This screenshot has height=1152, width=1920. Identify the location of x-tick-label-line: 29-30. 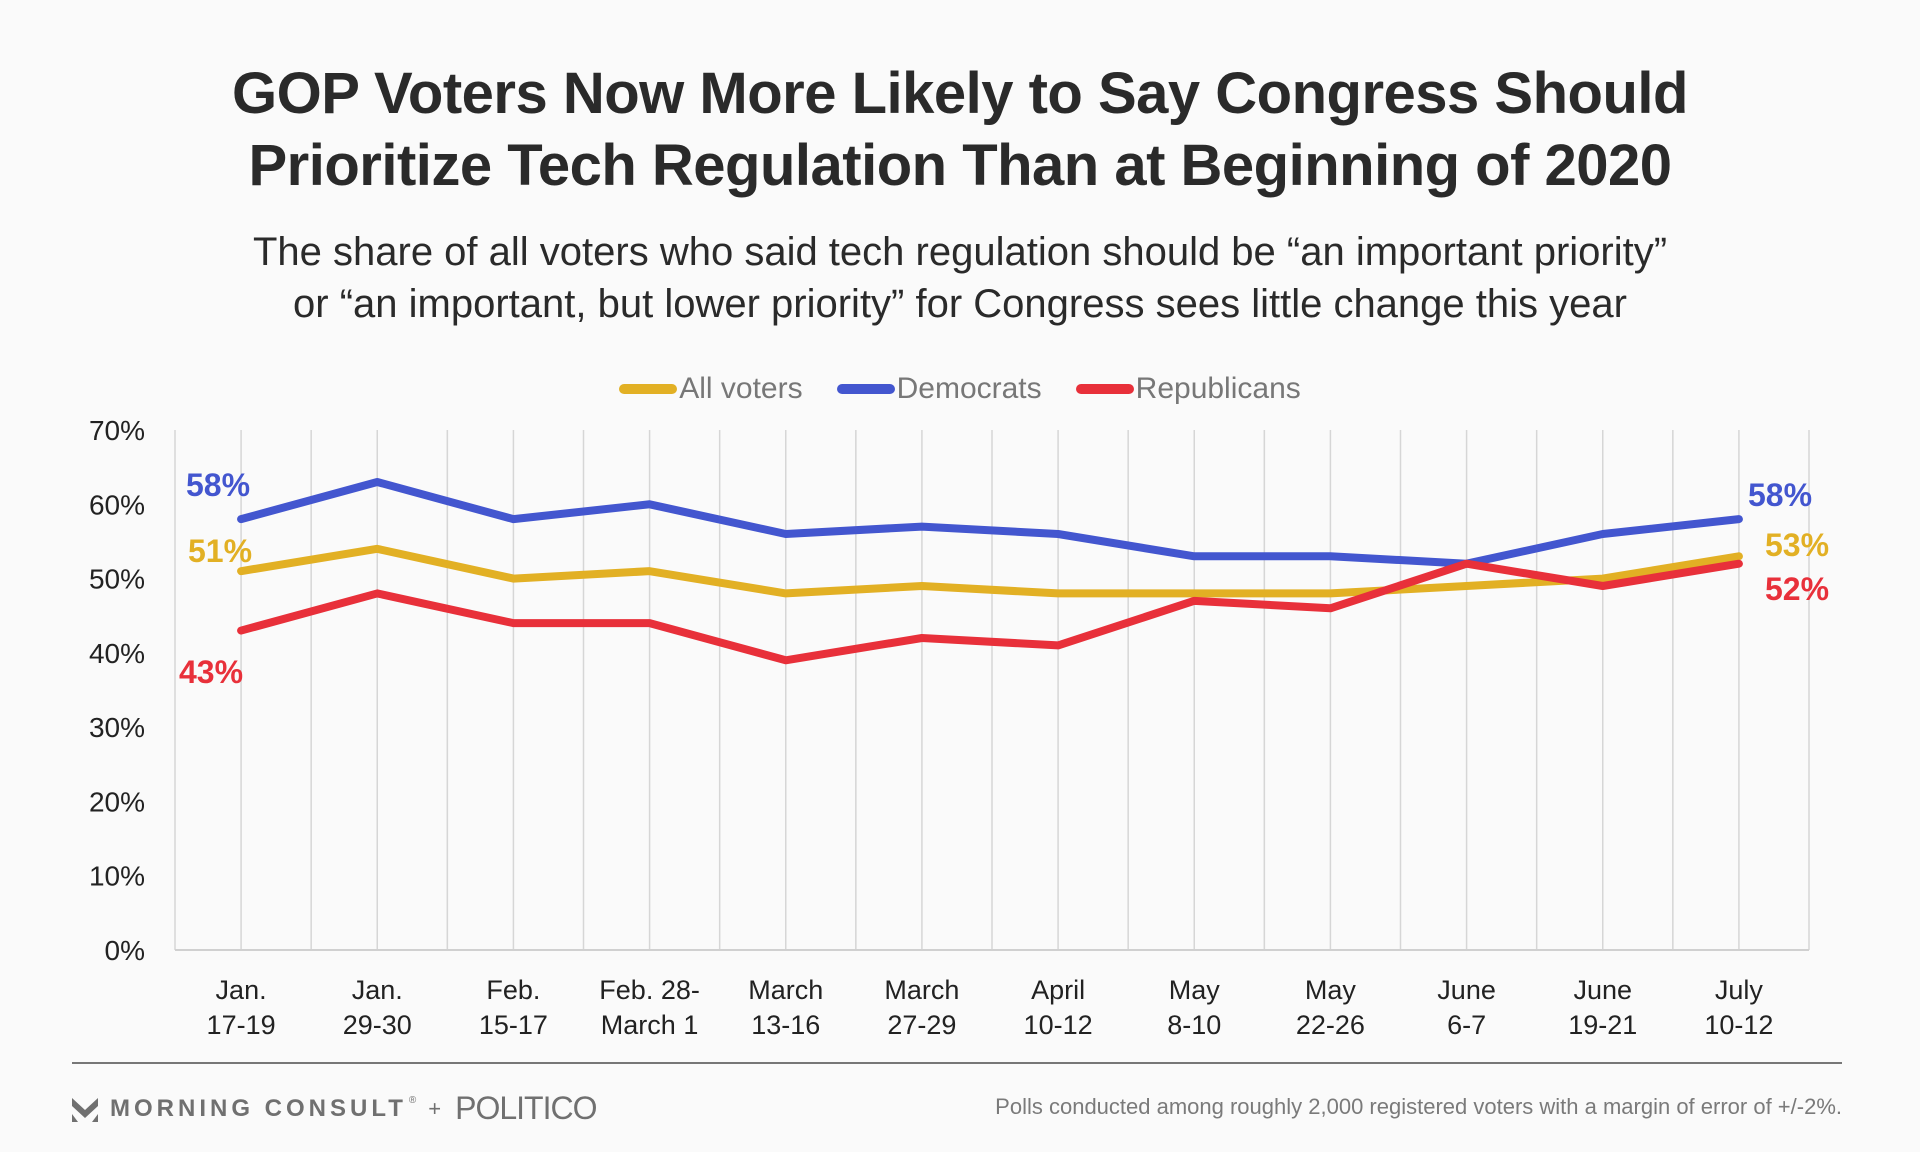
(377, 1025).